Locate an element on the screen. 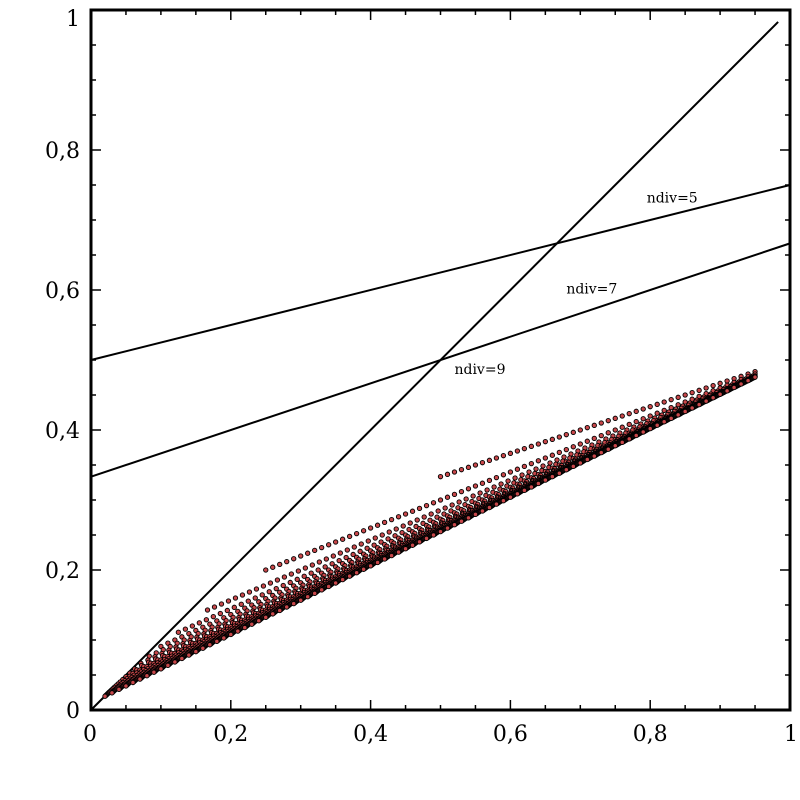 The image size is (800, 800). x-tick-label: 1 is located at coordinates (791, 734).